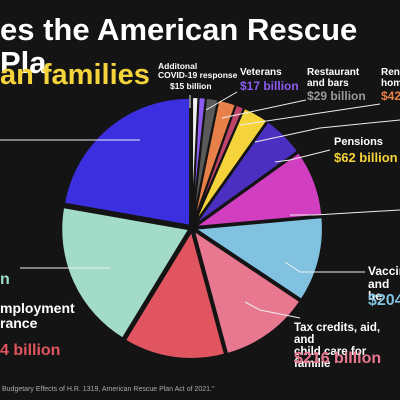 Image resolution: width=400 pixels, height=400 pixels. Describe the element at coordinates (198, 70) in the screenshot. I see `category-label: Additonal COVID-19 response` at that location.